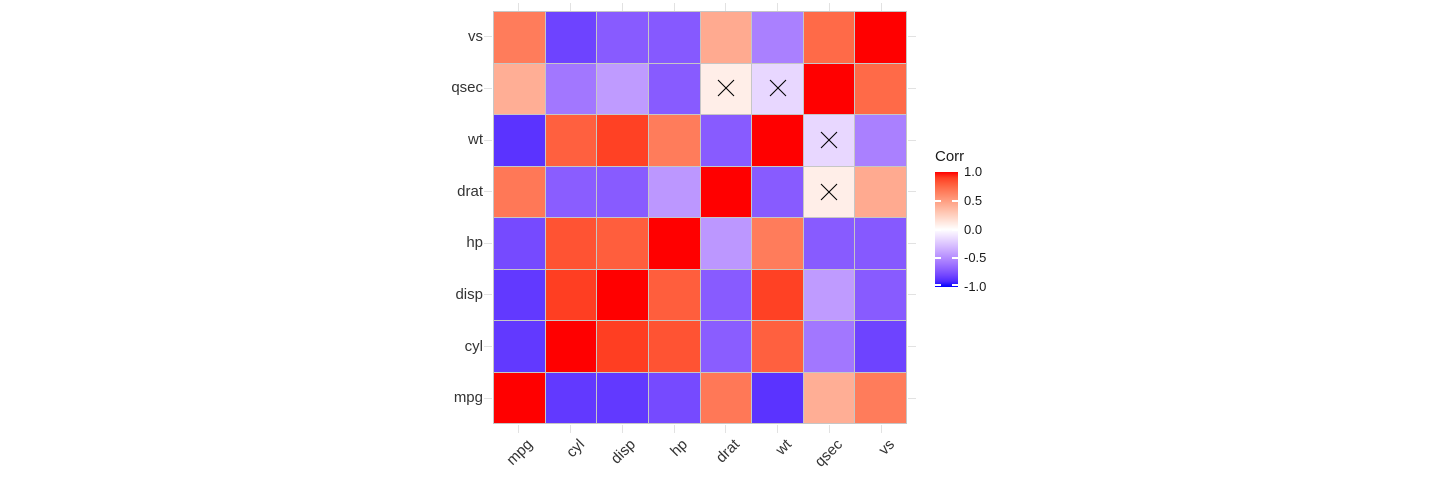  What do you see at coordinates (973, 171) in the screenshot?
I see `legend-tick-label: 1.0` at bounding box center [973, 171].